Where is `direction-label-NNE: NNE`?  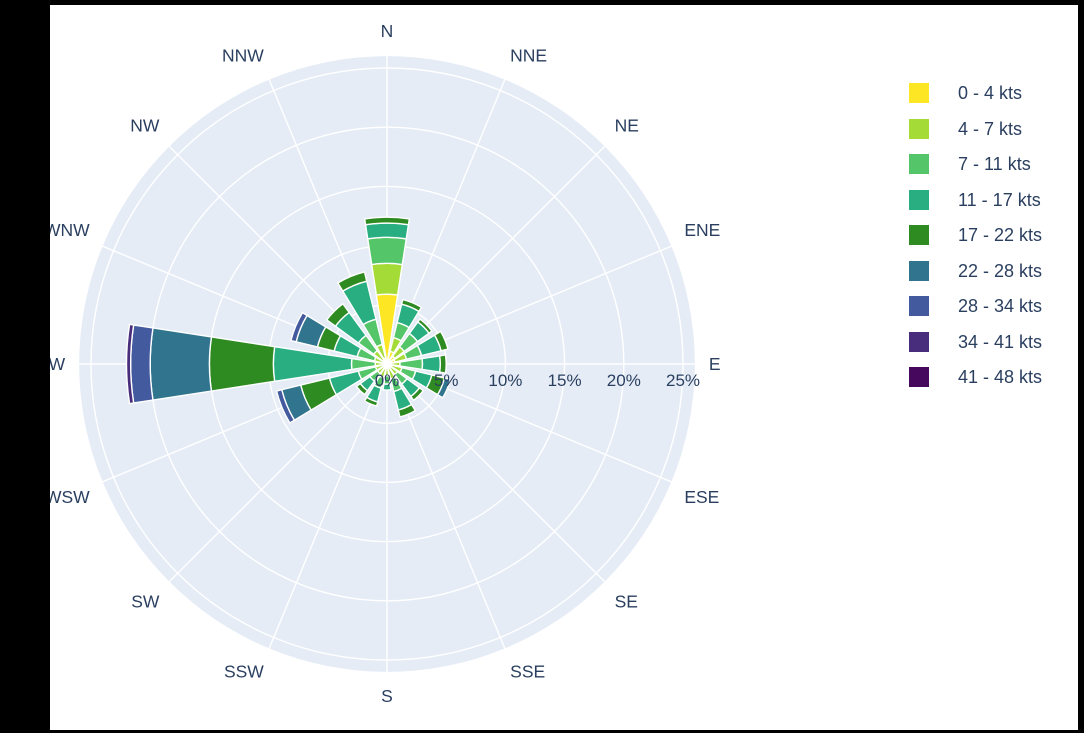
direction-label-NNE: NNE is located at coordinates (528, 56).